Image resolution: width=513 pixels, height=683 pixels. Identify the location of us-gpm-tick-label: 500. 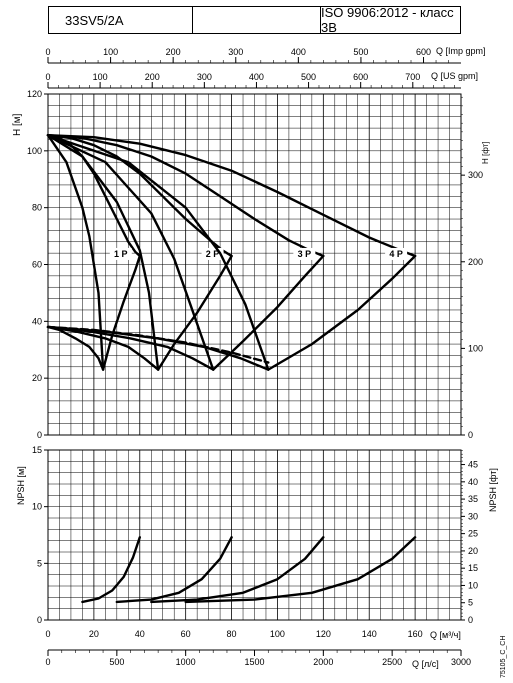
(308, 77).